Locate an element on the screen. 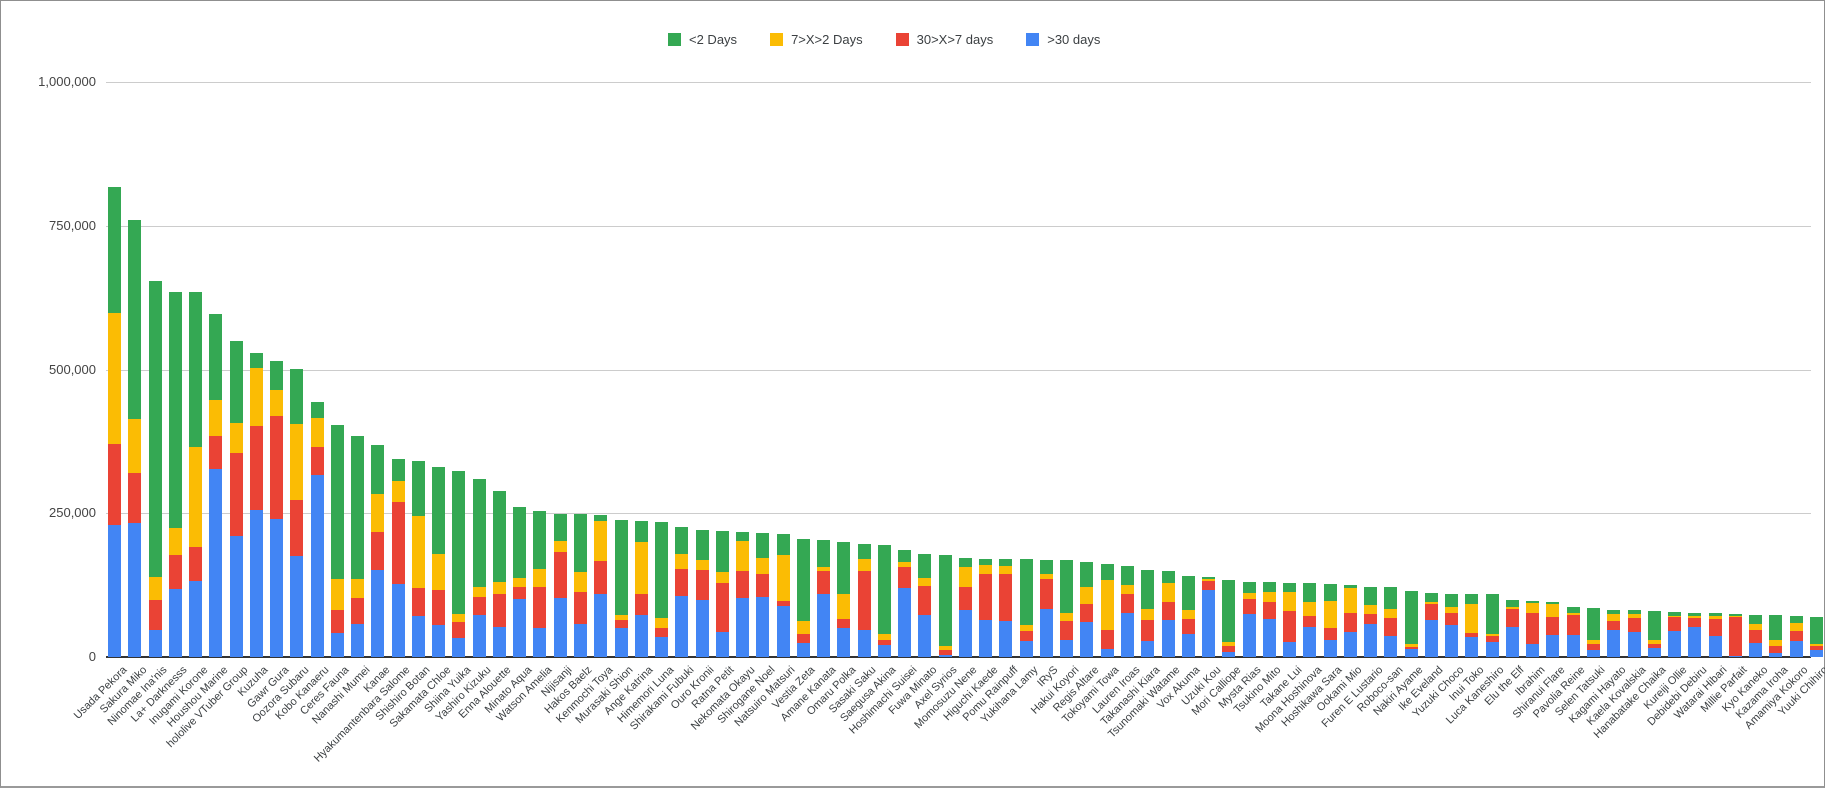  legend-item-4: >30 days is located at coordinates (1063, 39).